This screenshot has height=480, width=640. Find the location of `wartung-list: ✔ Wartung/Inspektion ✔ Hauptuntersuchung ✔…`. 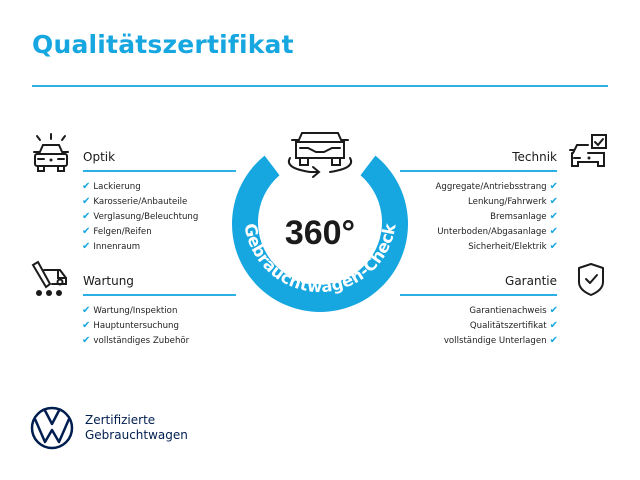

wartung-list: ✔ Wartung/Inspektion ✔ Hauptuntersuchung ✔… is located at coordinates (135, 325).